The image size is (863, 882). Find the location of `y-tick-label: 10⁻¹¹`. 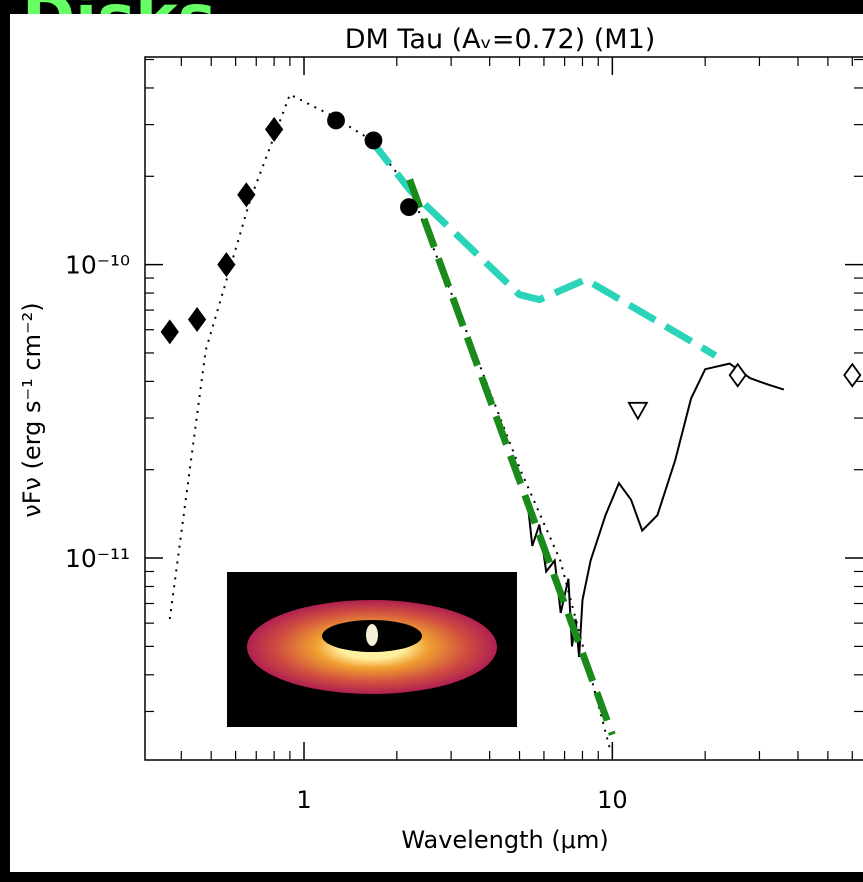

y-tick-label: 10⁻¹¹ is located at coordinates (97, 558).